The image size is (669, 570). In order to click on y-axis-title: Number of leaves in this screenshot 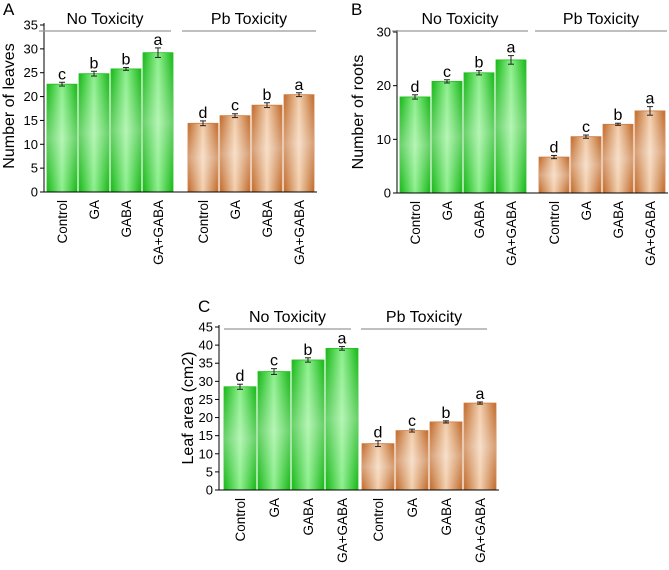, I will do `click(9, 105)`.